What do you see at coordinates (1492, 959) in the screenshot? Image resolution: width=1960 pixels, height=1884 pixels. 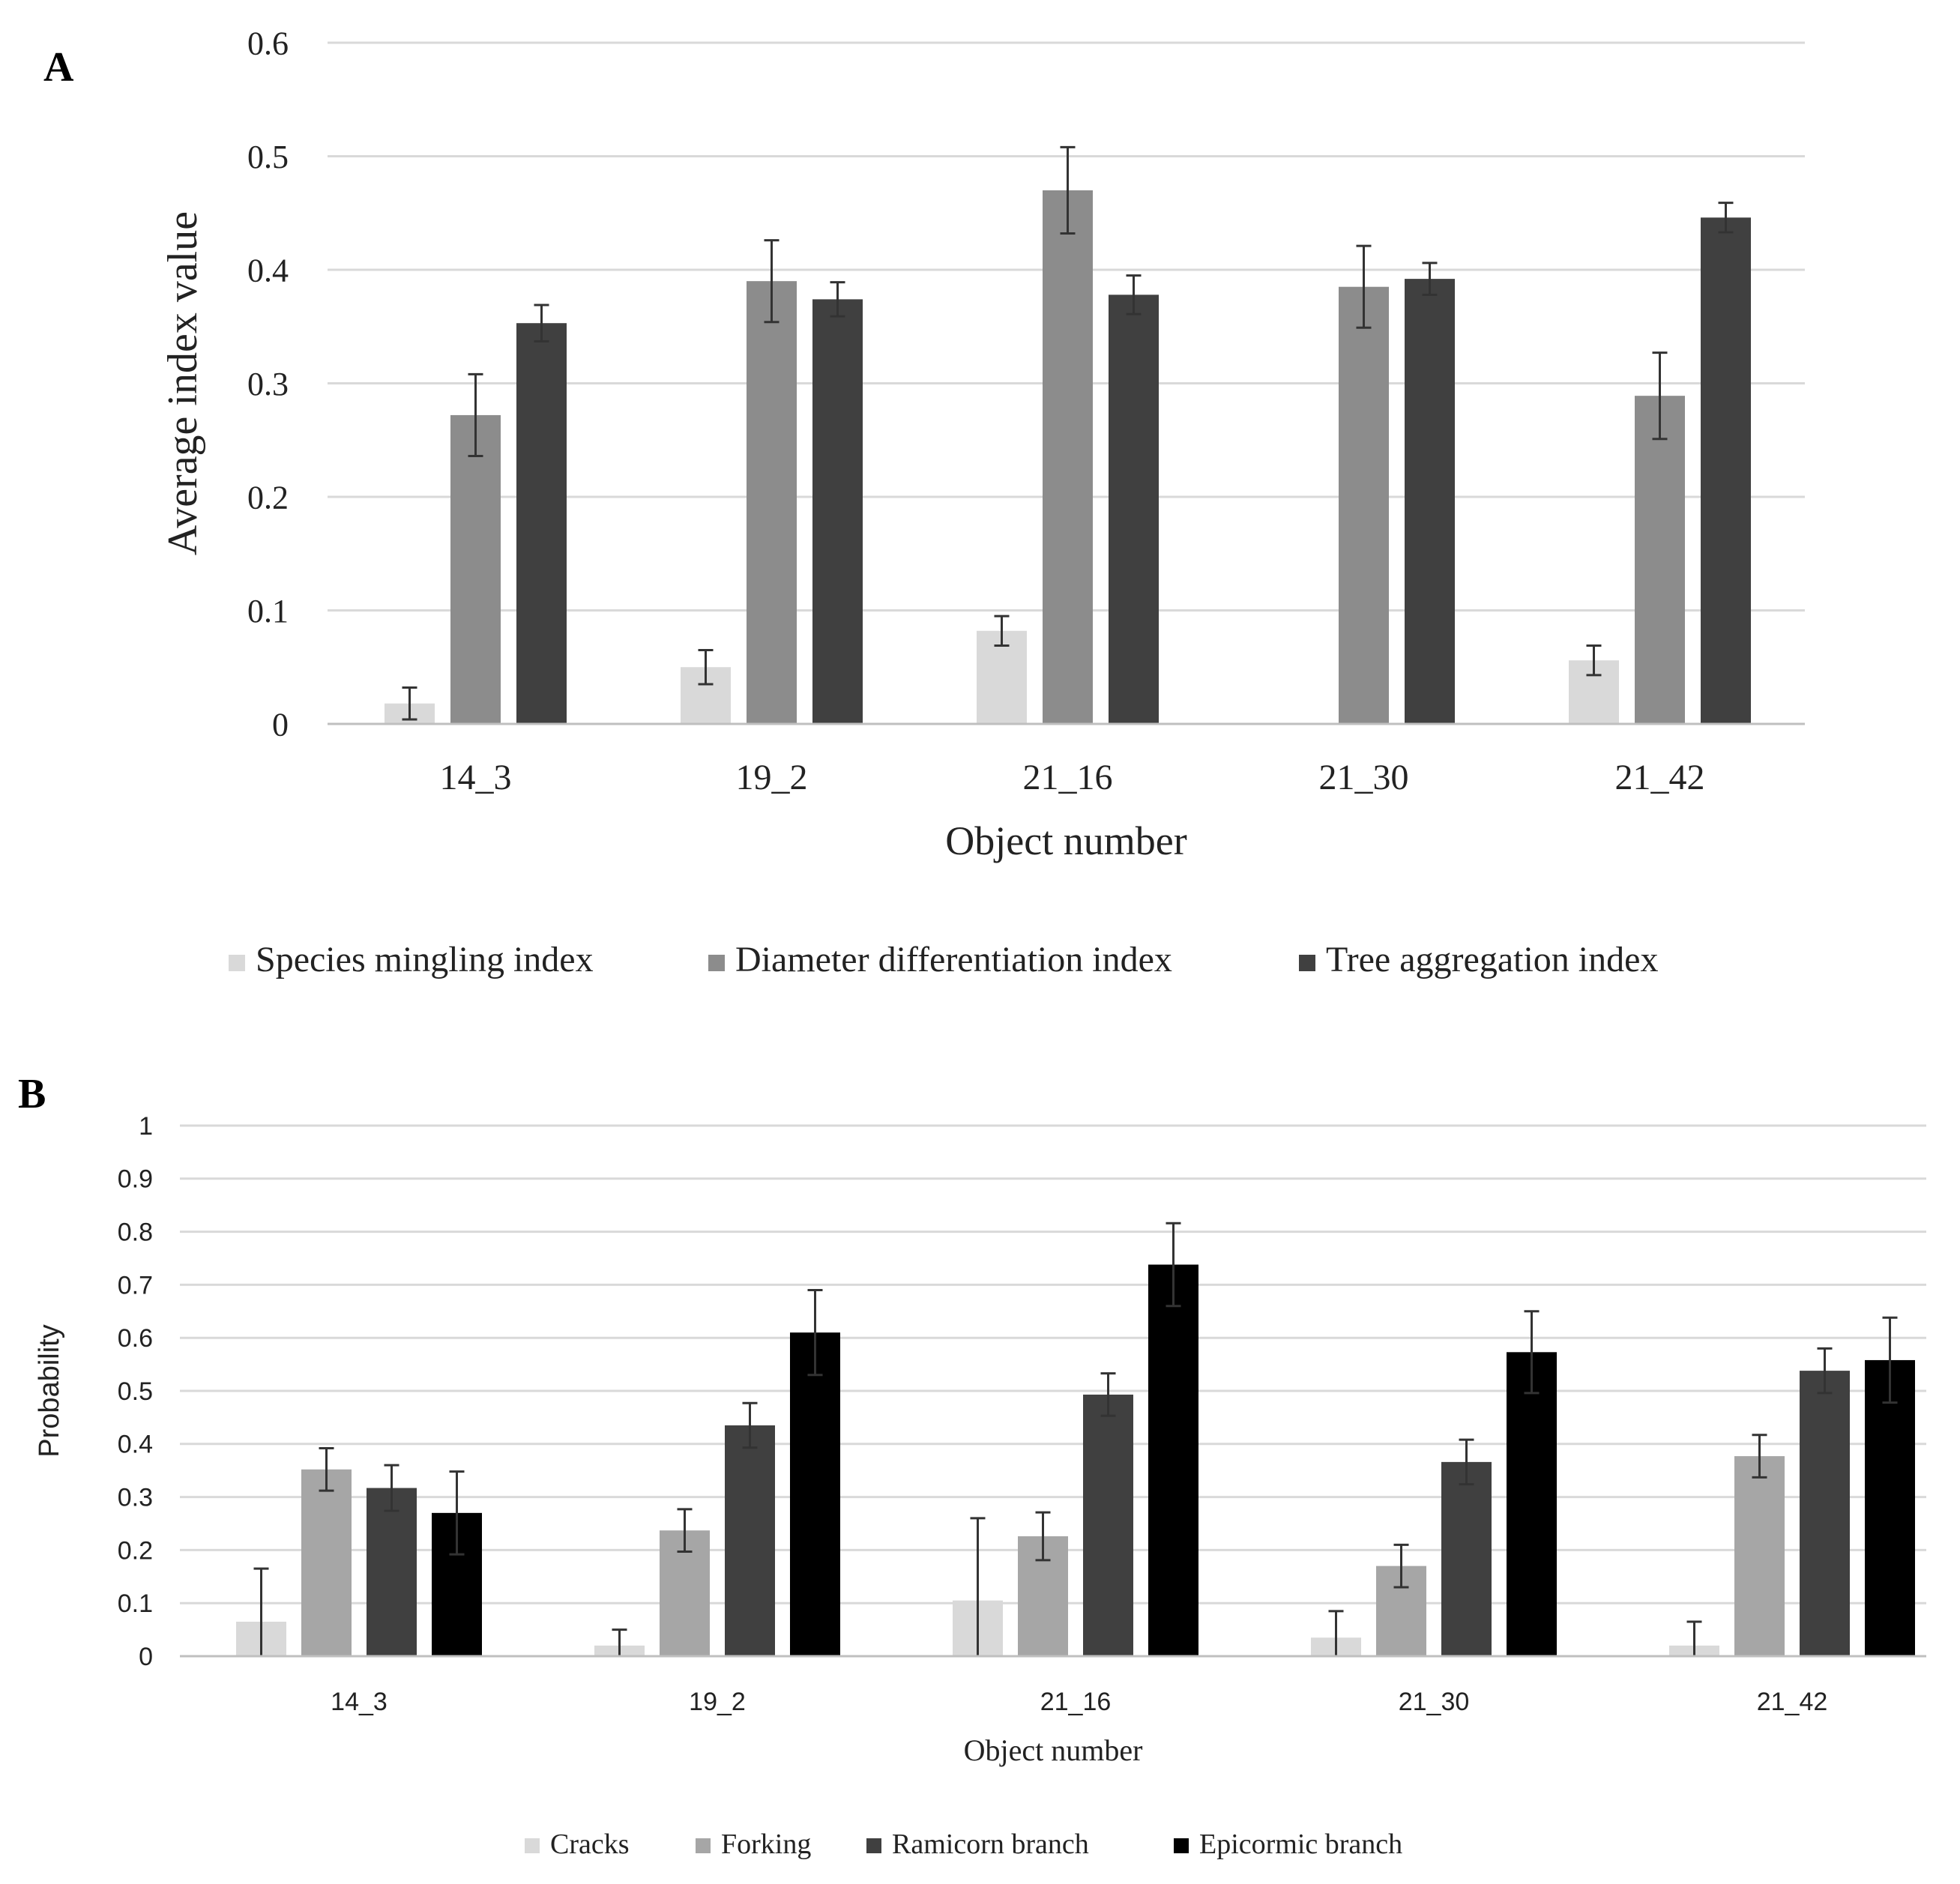 I see `legend-label: Tree aggregation index` at bounding box center [1492, 959].